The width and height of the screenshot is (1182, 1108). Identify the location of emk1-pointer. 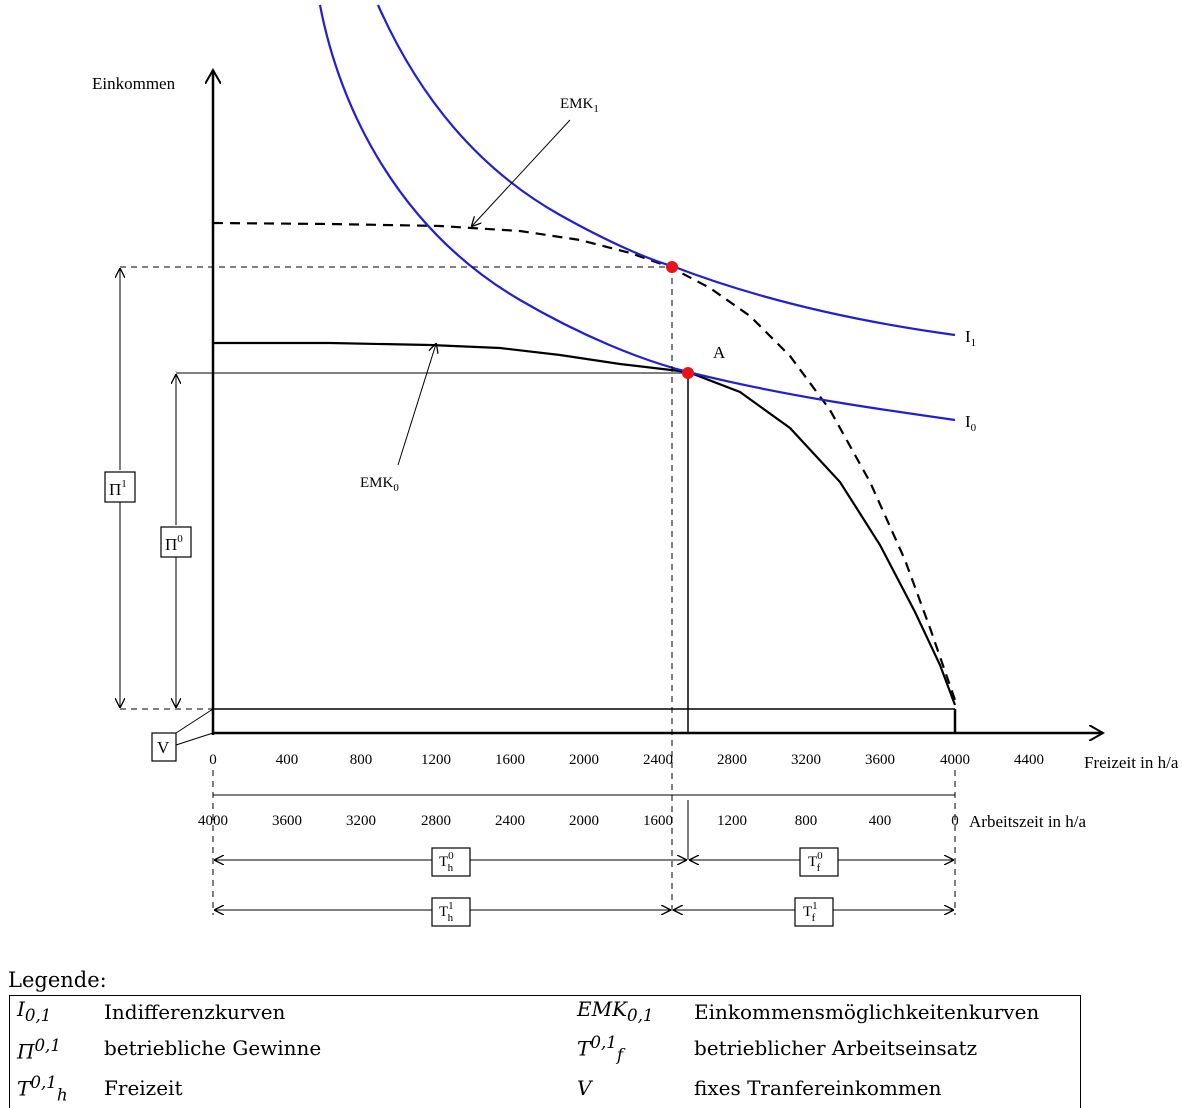
(521, 172).